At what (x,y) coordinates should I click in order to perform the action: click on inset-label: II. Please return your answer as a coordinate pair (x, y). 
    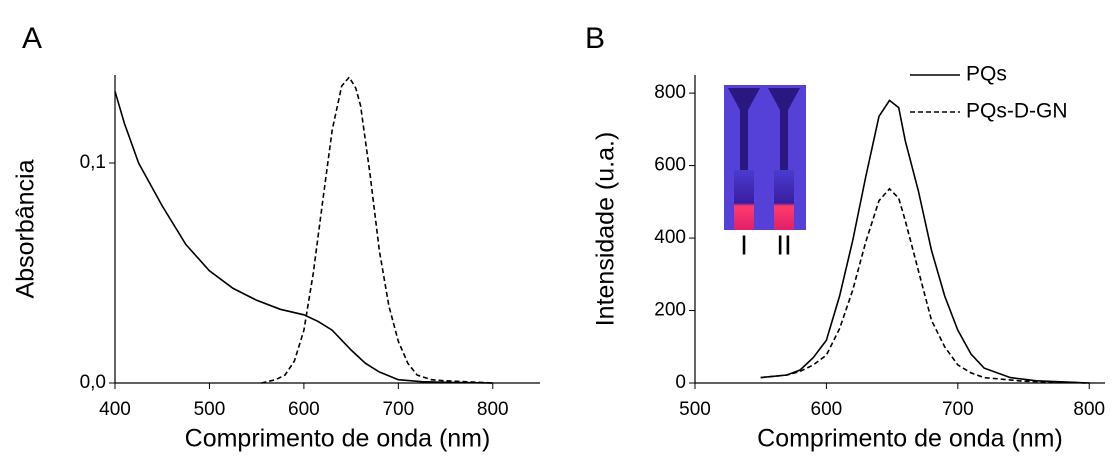
    Looking at the image, I should click on (784, 244).